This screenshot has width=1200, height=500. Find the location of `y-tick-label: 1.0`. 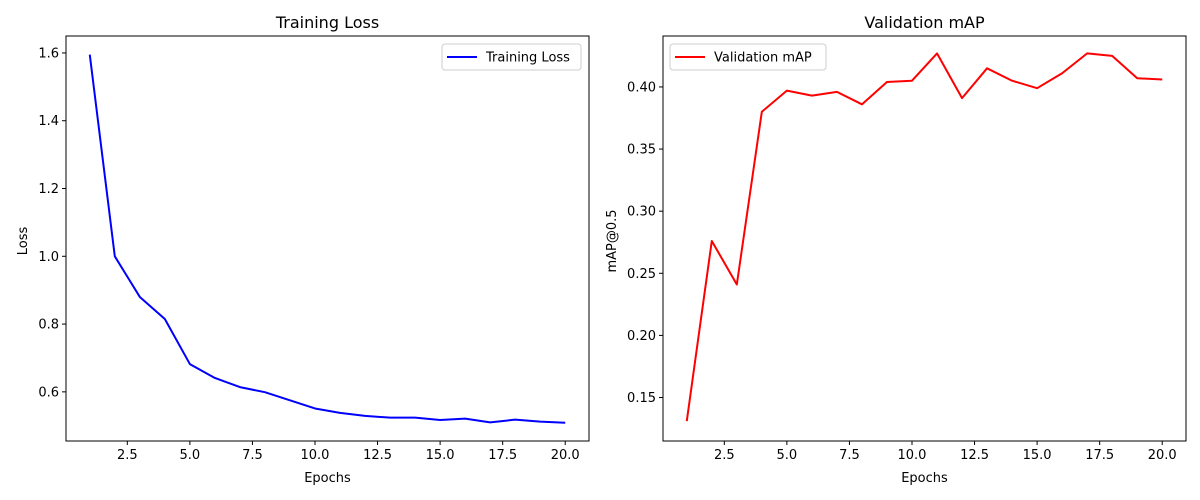

y-tick-label: 1.0 is located at coordinates (48, 257).